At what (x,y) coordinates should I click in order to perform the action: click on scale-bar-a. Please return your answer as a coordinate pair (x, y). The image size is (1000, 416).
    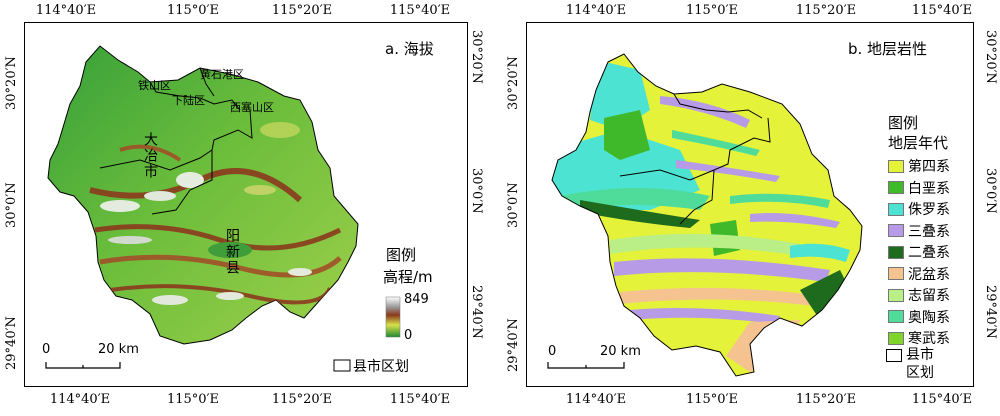
    Looking at the image, I should click on (83, 365).